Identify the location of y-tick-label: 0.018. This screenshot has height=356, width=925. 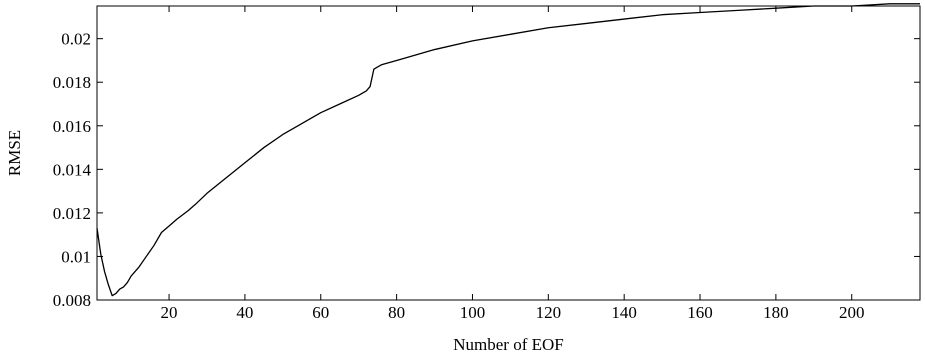
(72, 82).